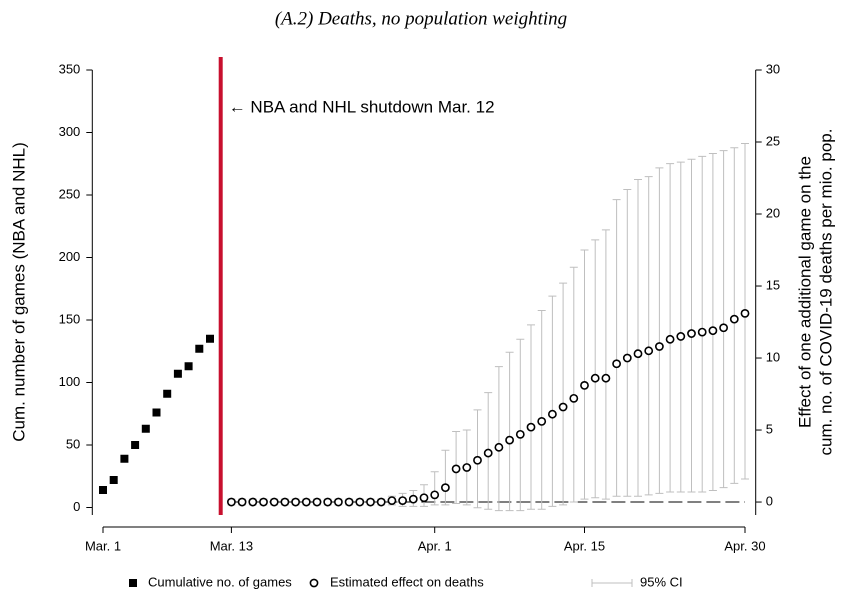 This screenshot has height=598, width=843. What do you see at coordinates (661, 581) in the screenshot?
I see `legend-label: 95% CI` at bounding box center [661, 581].